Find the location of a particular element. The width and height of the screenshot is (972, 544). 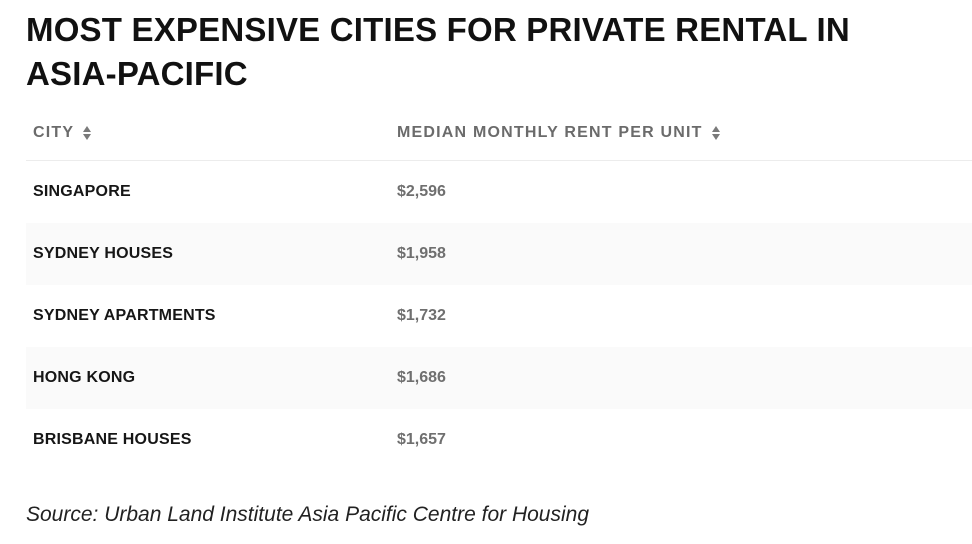

table-row: SINGAPORE $2,596 is located at coordinates (499, 192).